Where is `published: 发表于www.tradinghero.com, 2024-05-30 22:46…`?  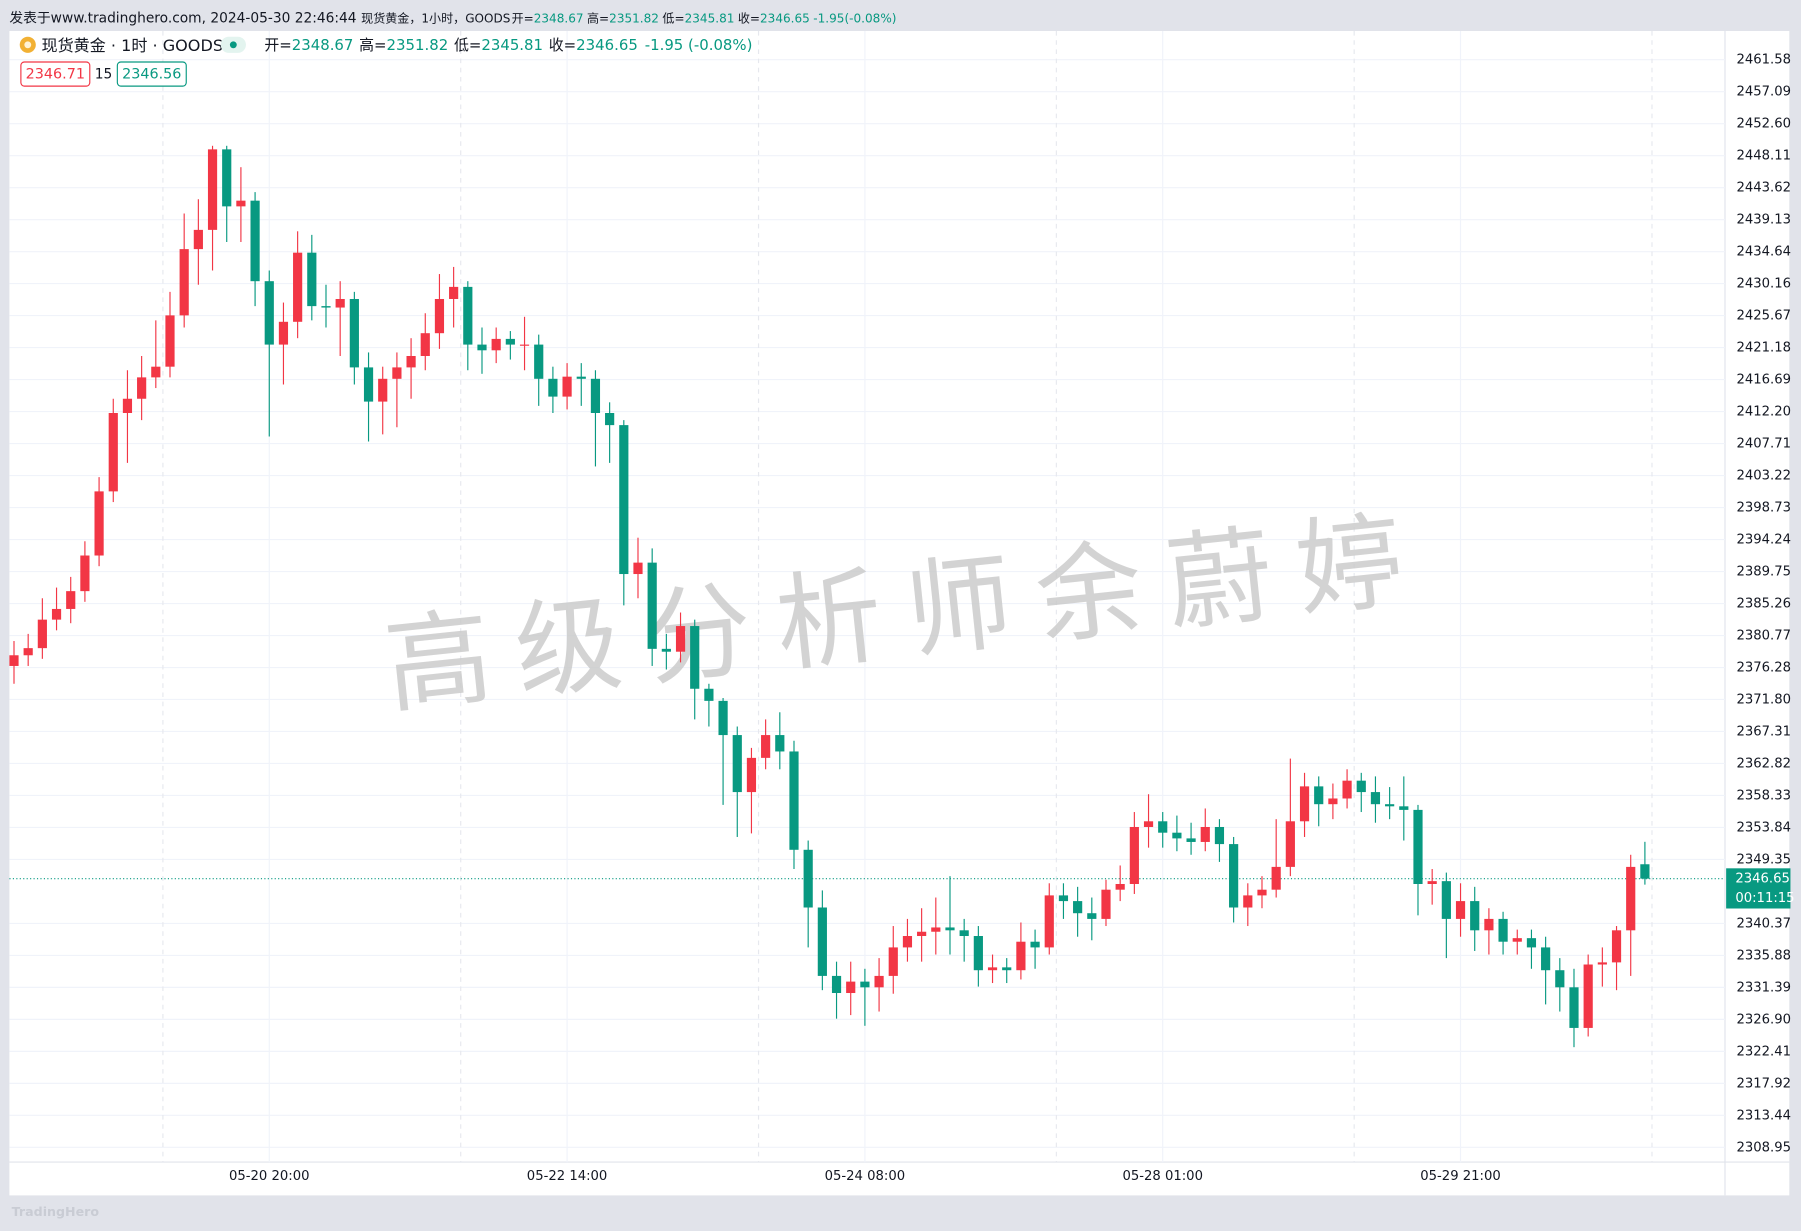
published: 发表于www.tradinghero.com, 2024-05-30 22:46… is located at coordinates (182, 18).